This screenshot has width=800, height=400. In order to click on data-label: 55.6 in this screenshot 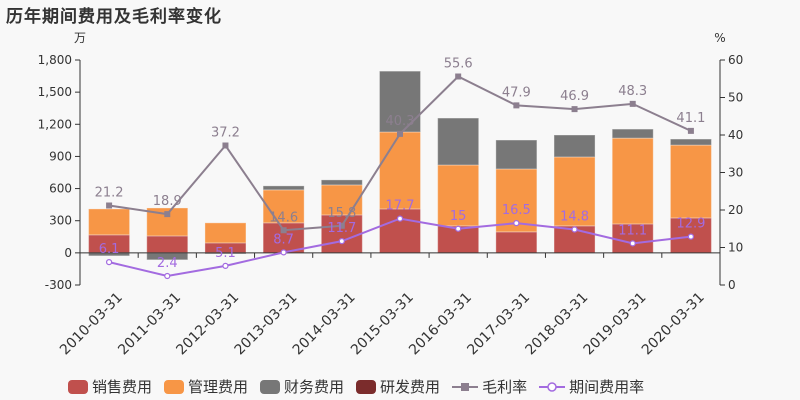, I will do `click(458, 64)`.